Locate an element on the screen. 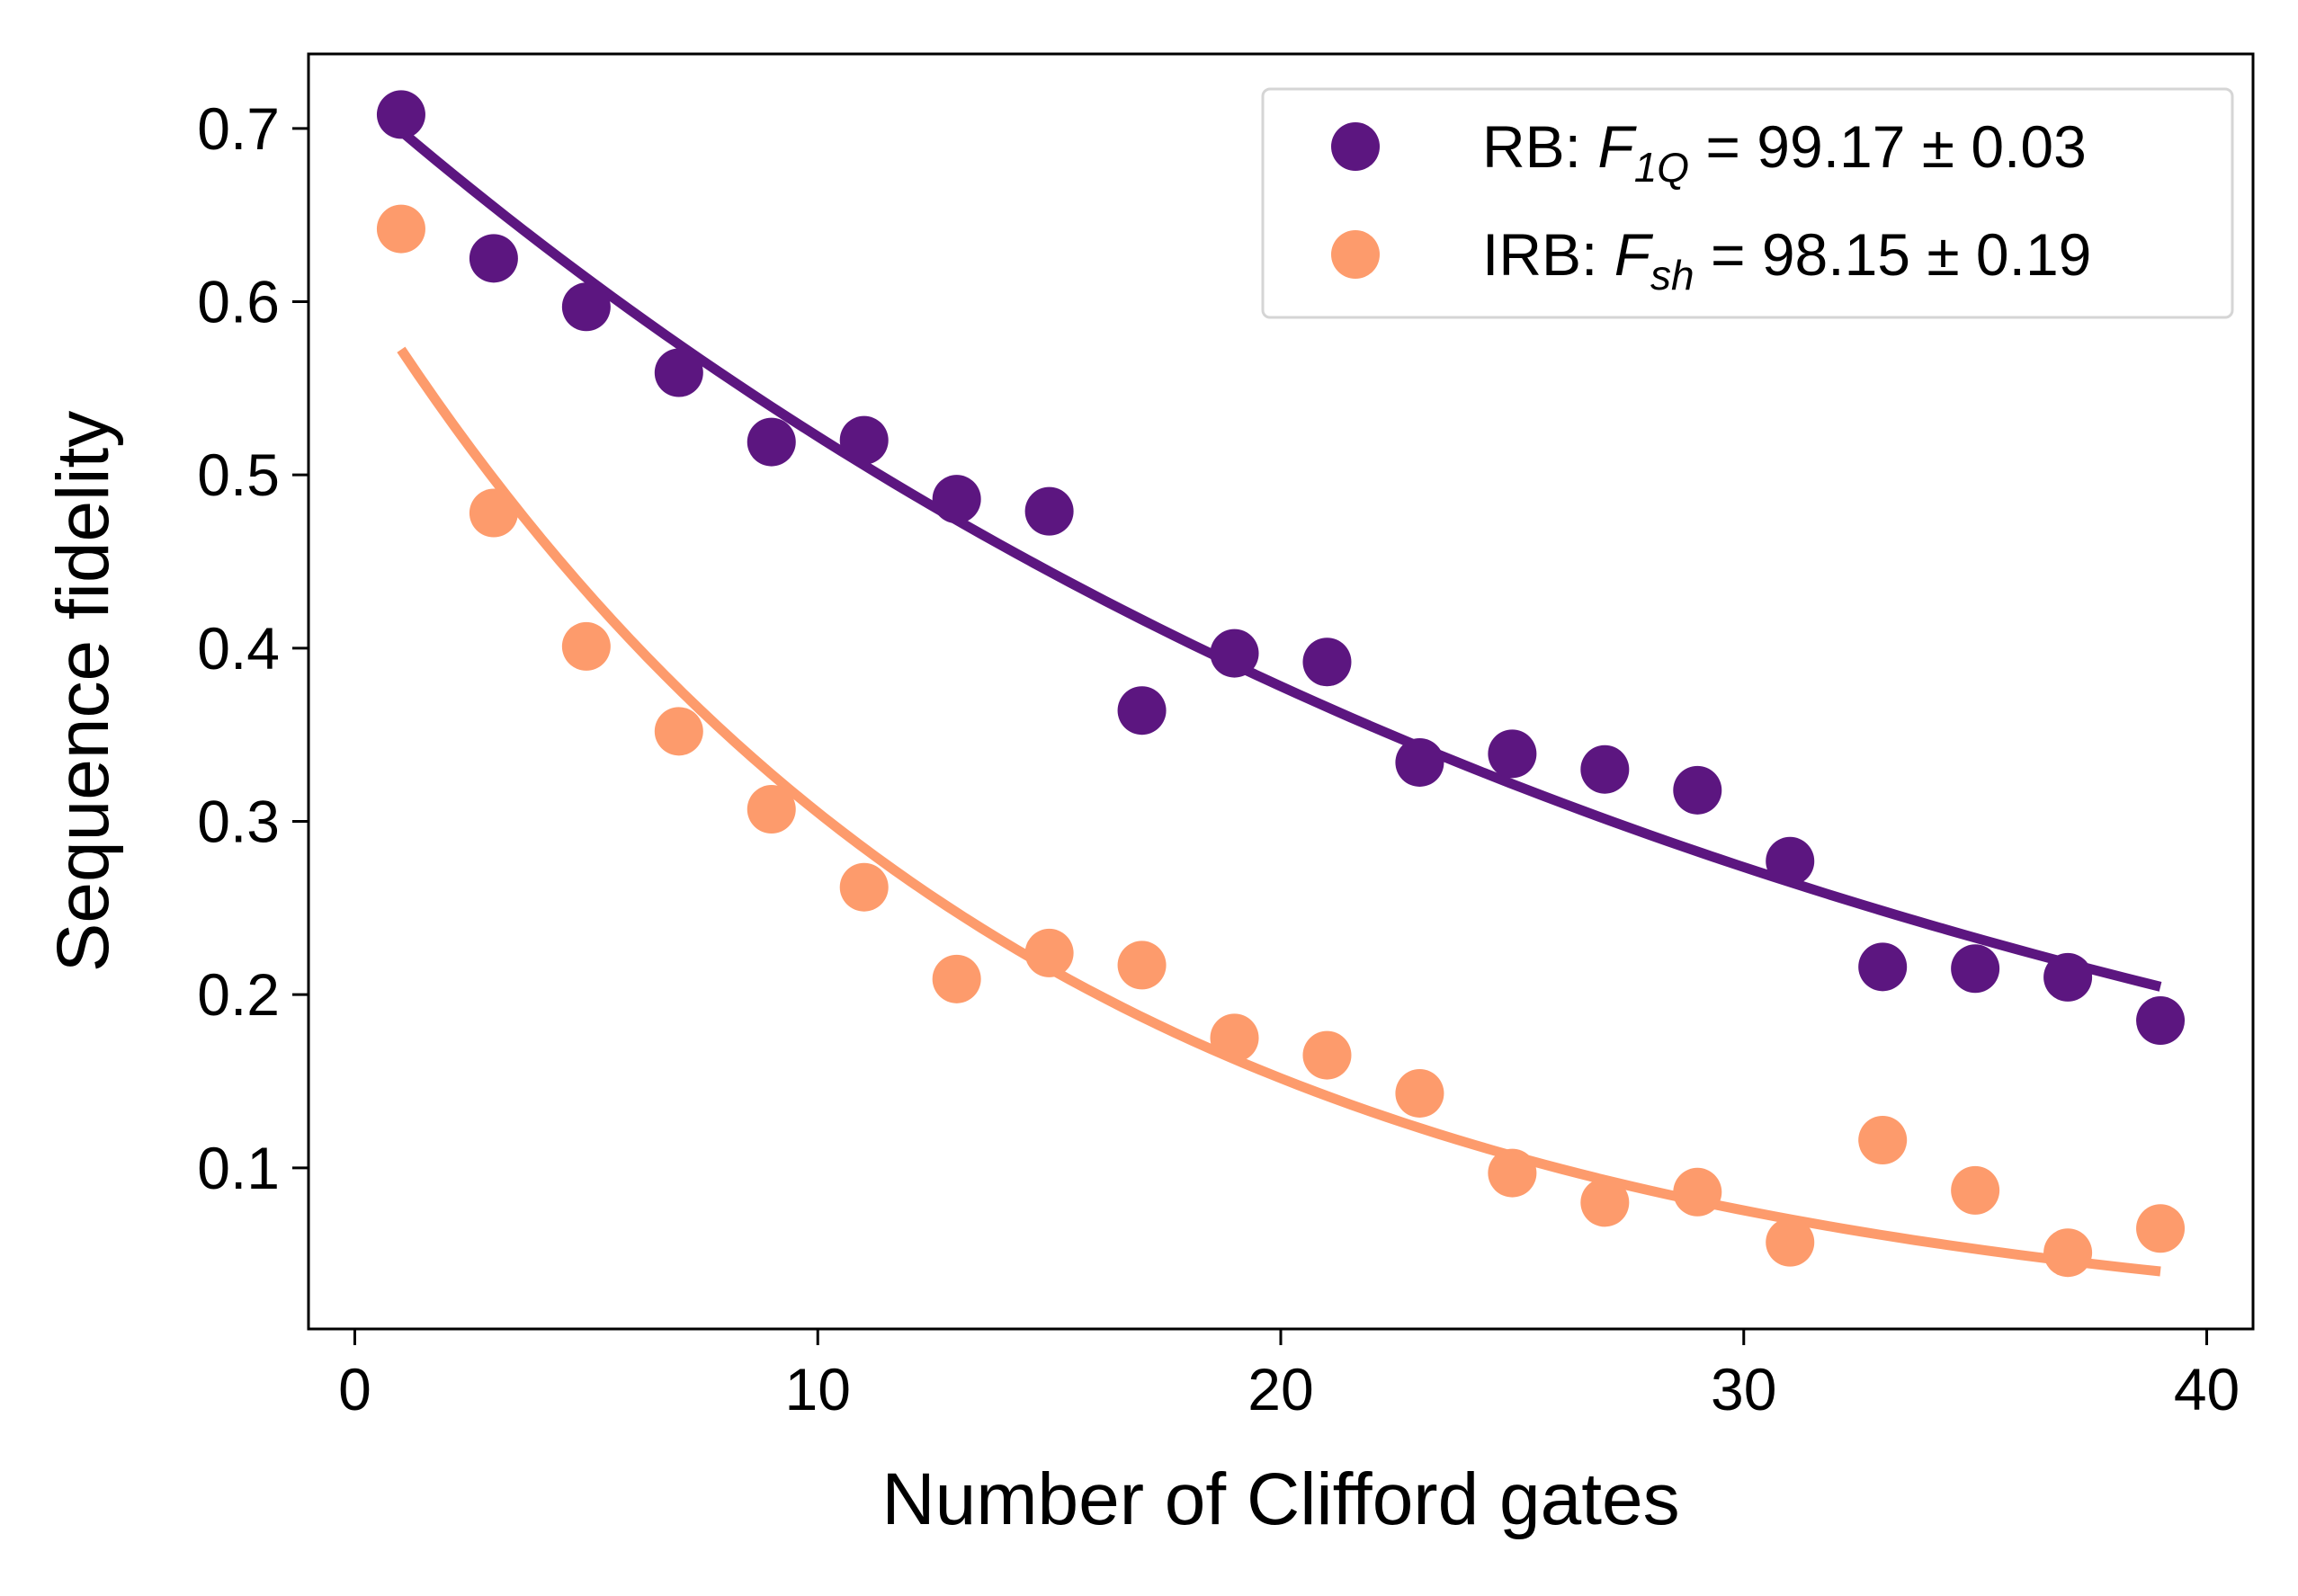 The height and width of the screenshot is (1596, 2298). x-tick-label: 10 is located at coordinates (818, 1389).